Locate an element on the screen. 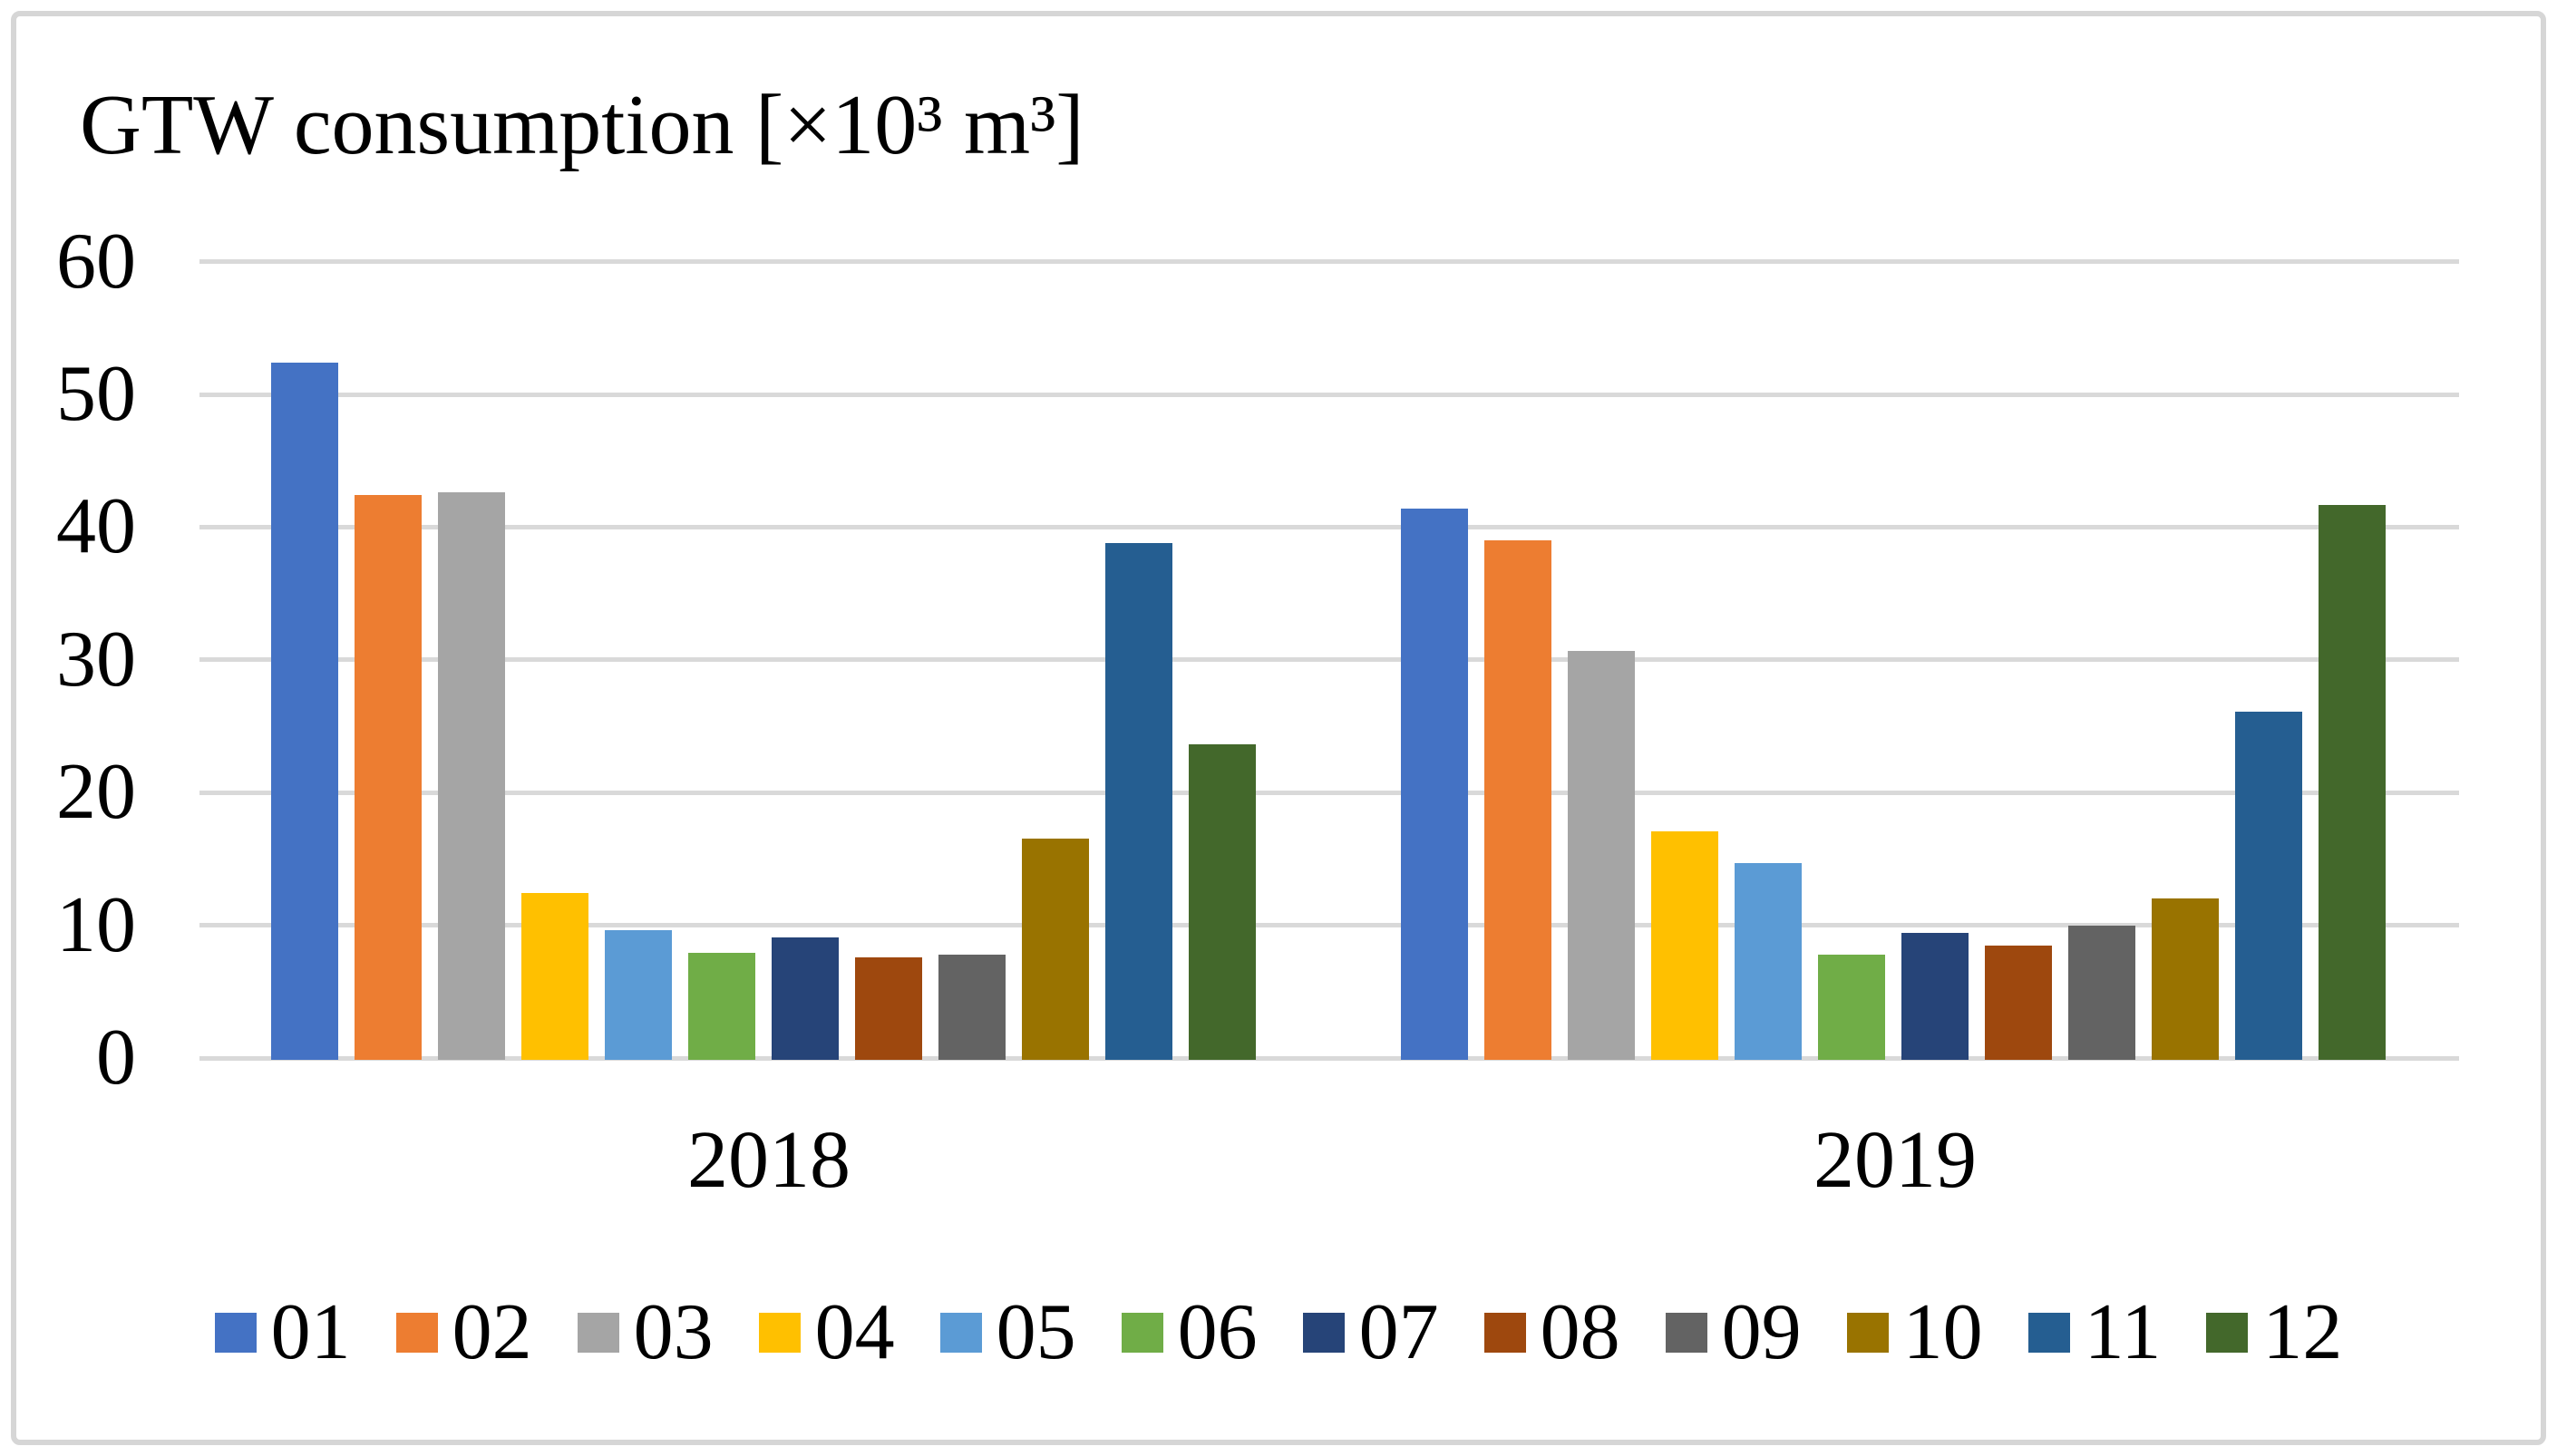 This screenshot has height=1456, width=2557. legend-entry-07: 07 is located at coordinates (1370, 1332).